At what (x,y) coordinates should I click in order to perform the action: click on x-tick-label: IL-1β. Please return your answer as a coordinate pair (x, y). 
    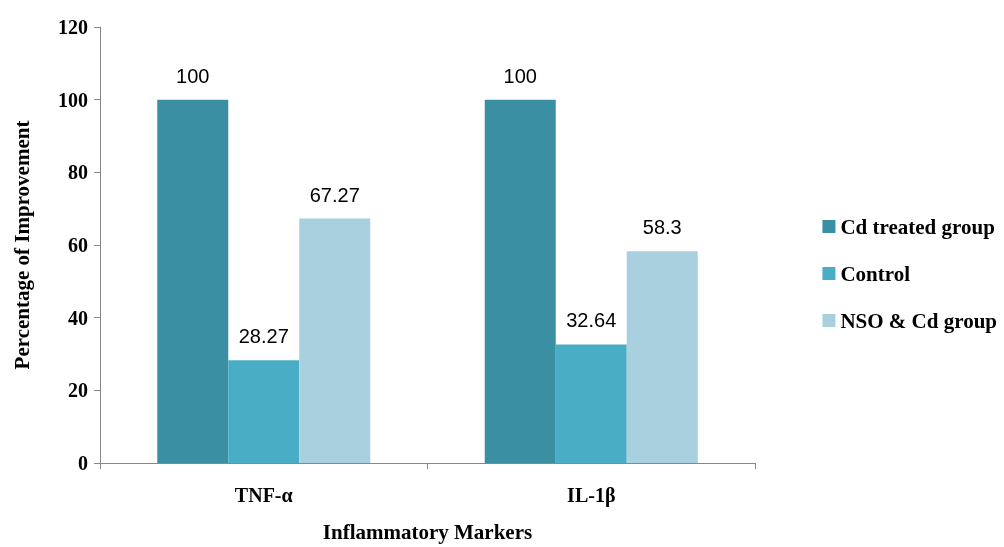
    Looking at the image, I should click on (591, 495).